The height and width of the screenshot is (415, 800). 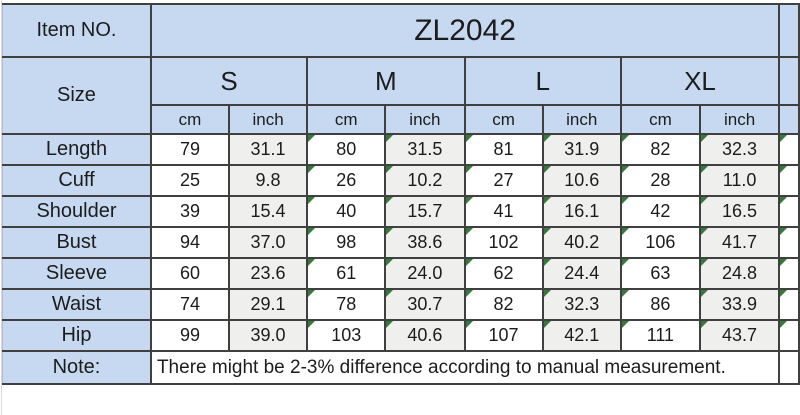 What do you see at coordinates (581, 242) in the screenshot?
I see `cell: 40.2` at bounding box center [581, 242].